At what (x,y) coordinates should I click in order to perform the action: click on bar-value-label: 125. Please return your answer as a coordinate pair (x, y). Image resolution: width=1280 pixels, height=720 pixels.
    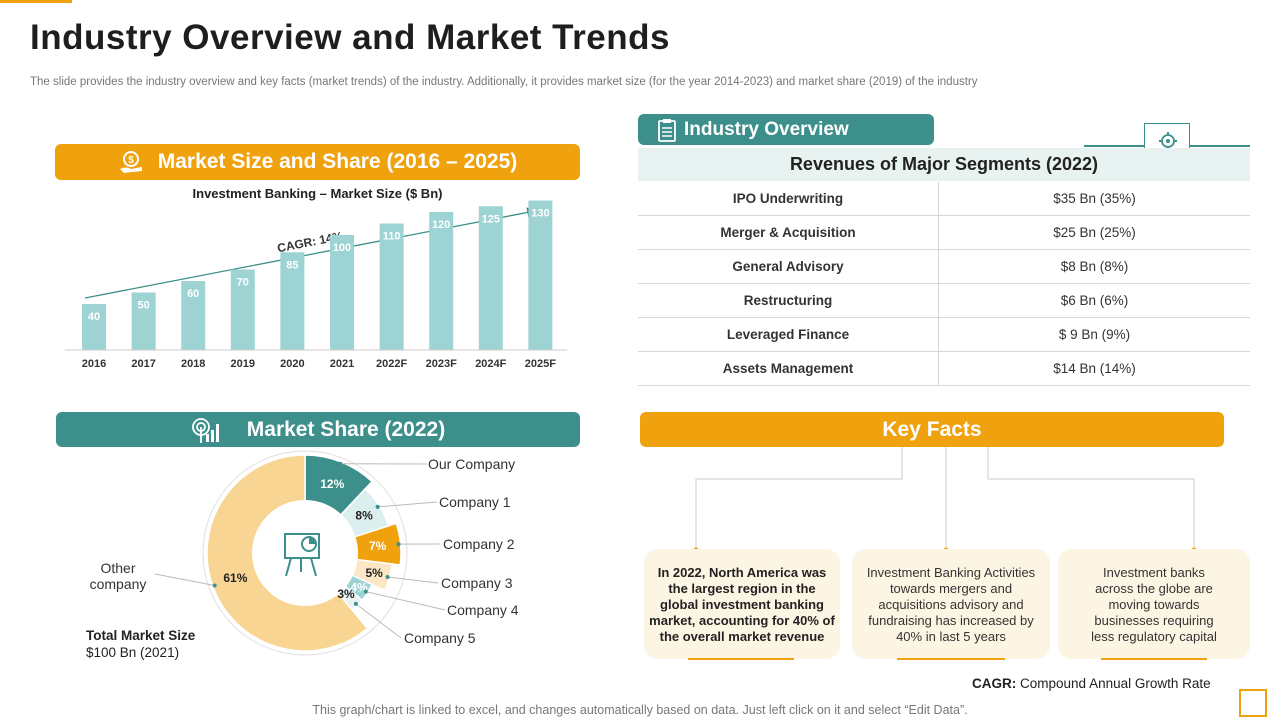
    Looking at the image, I should click on (491, 219).